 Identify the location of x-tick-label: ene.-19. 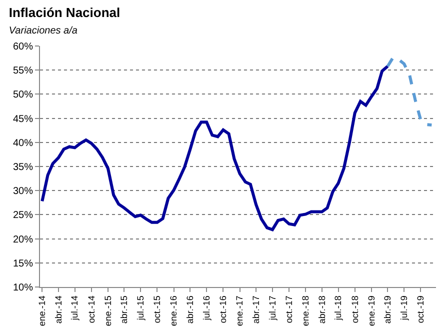
(371, 311).